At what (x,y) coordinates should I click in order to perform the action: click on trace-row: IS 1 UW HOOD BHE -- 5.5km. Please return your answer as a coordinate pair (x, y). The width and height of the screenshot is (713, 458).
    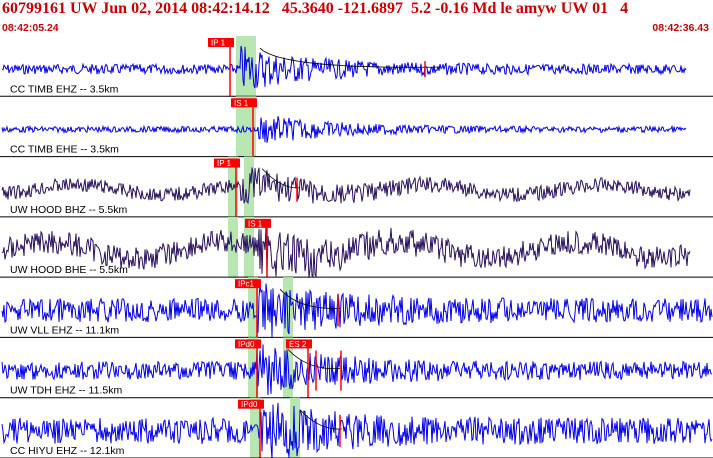
    Looking at the image, I should click on (356, 247).